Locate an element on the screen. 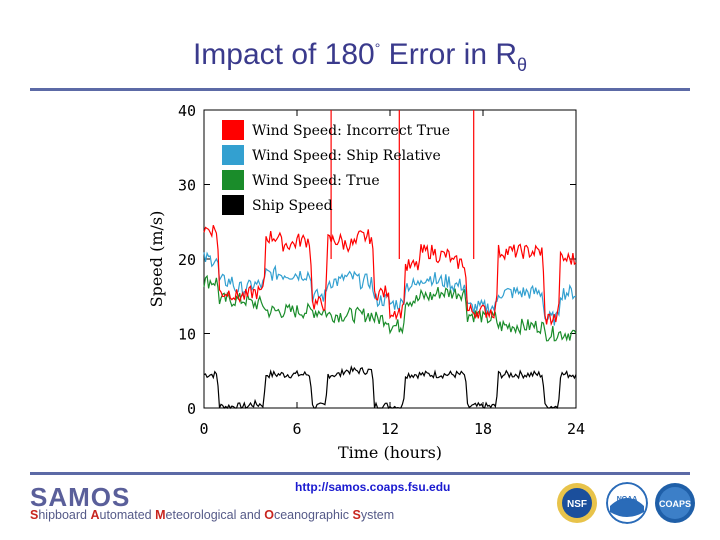 This screenshot has height=540, width=720. y-tick-label: 40 is located at coordinates (187, 111).